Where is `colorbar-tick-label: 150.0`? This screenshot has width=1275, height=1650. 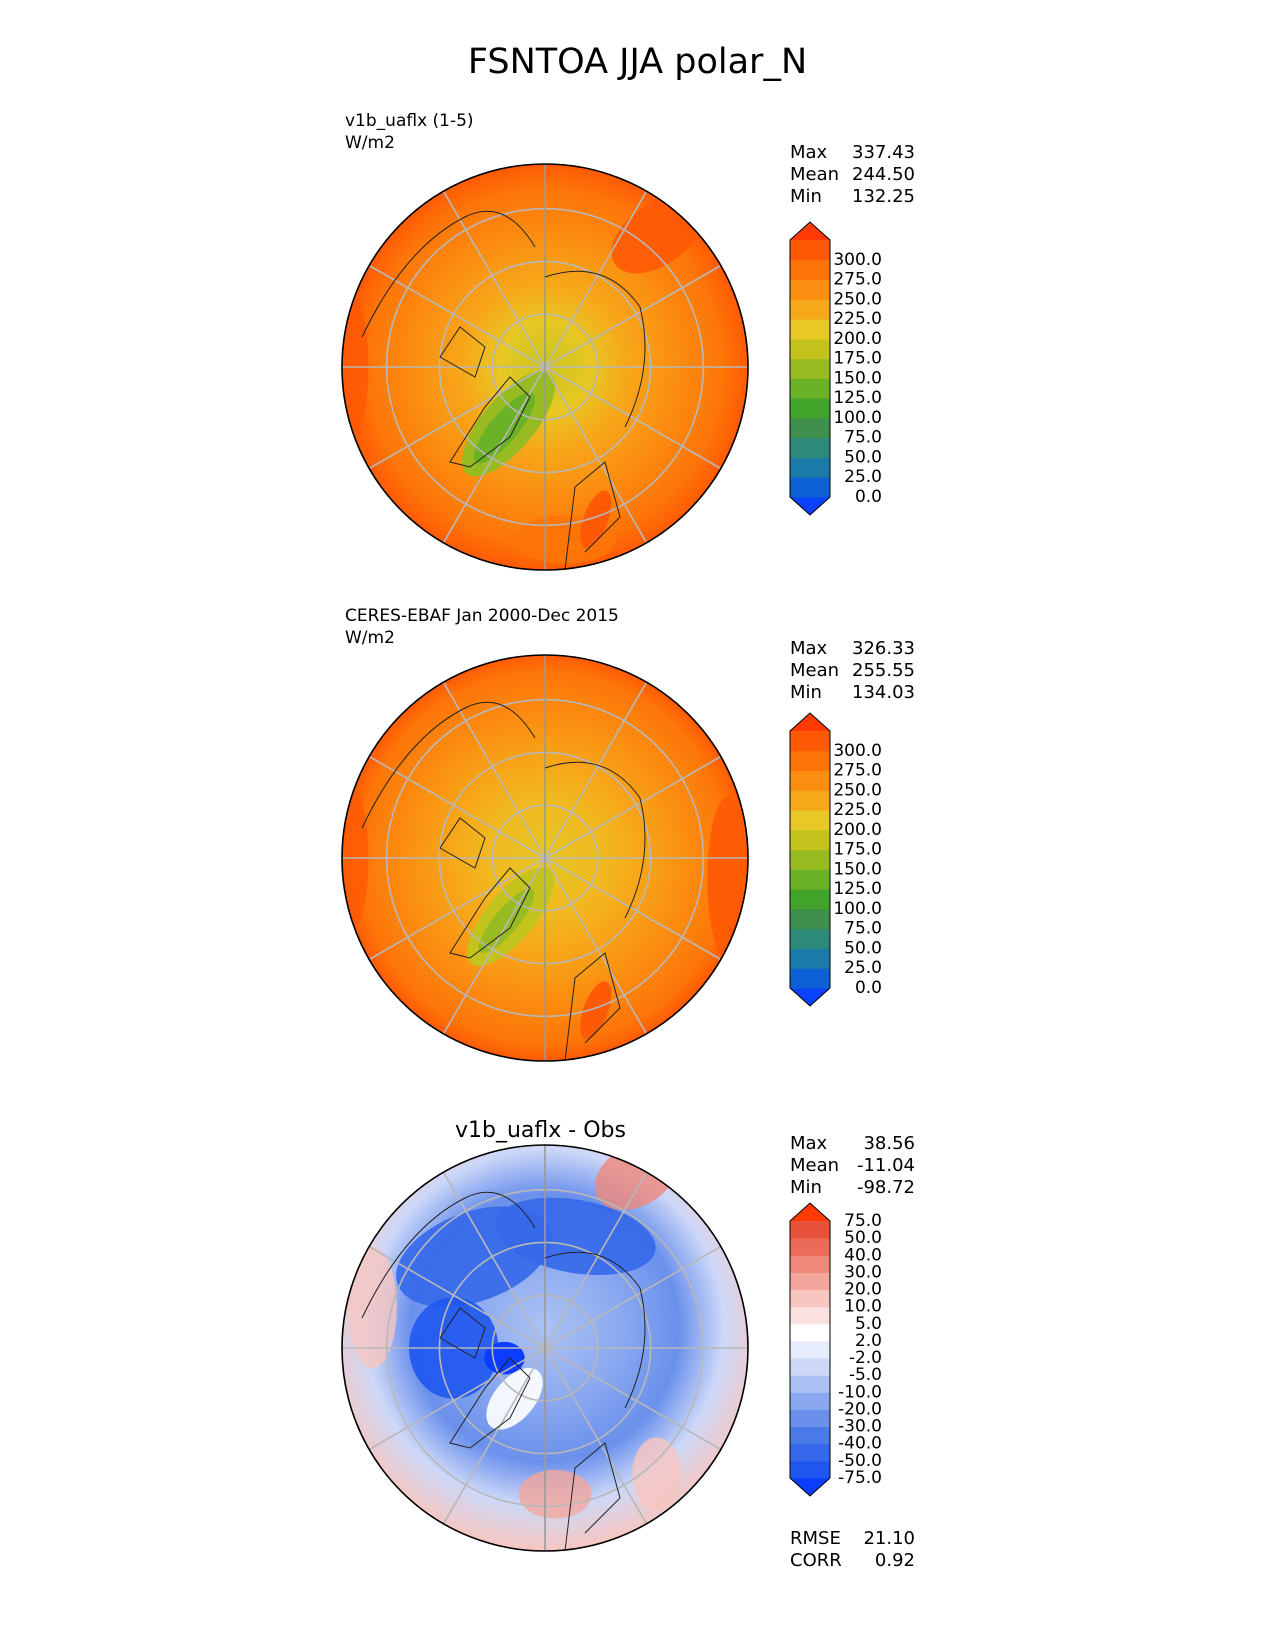
colorbar-tick-label: 150.0 is located at coordinates (857, 378).